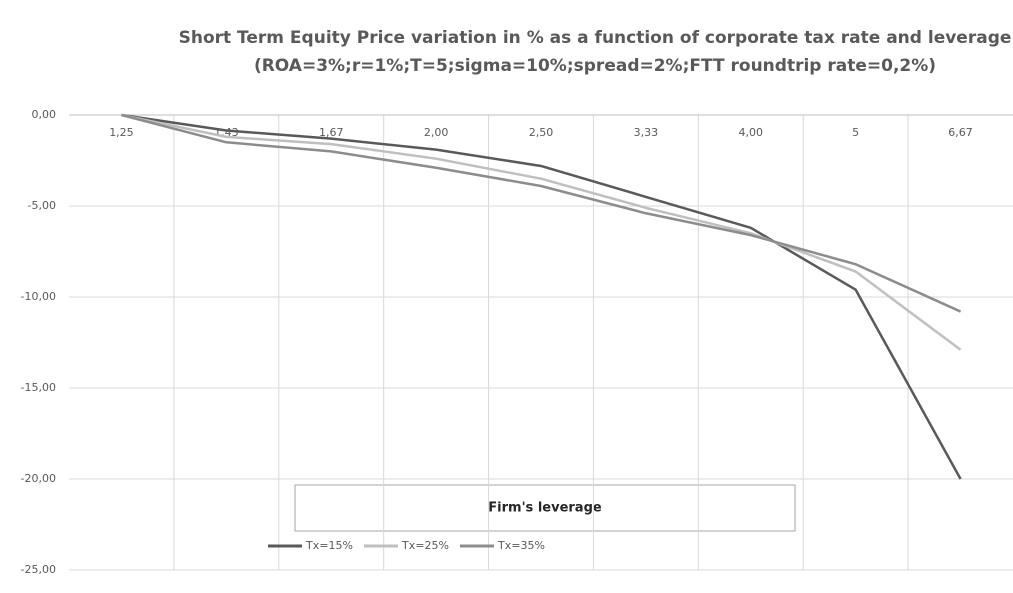  What do you see at coordinates (331, 132) in the screenshot?
I see `x-tick-label: 1,67` at bounding box center [331, 132].